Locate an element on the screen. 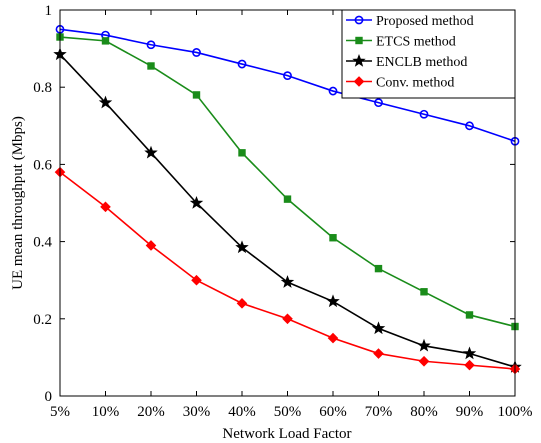 This screenshot has width=541, height=443. x-tick-label: 100% is located at coordinates (515, 412).